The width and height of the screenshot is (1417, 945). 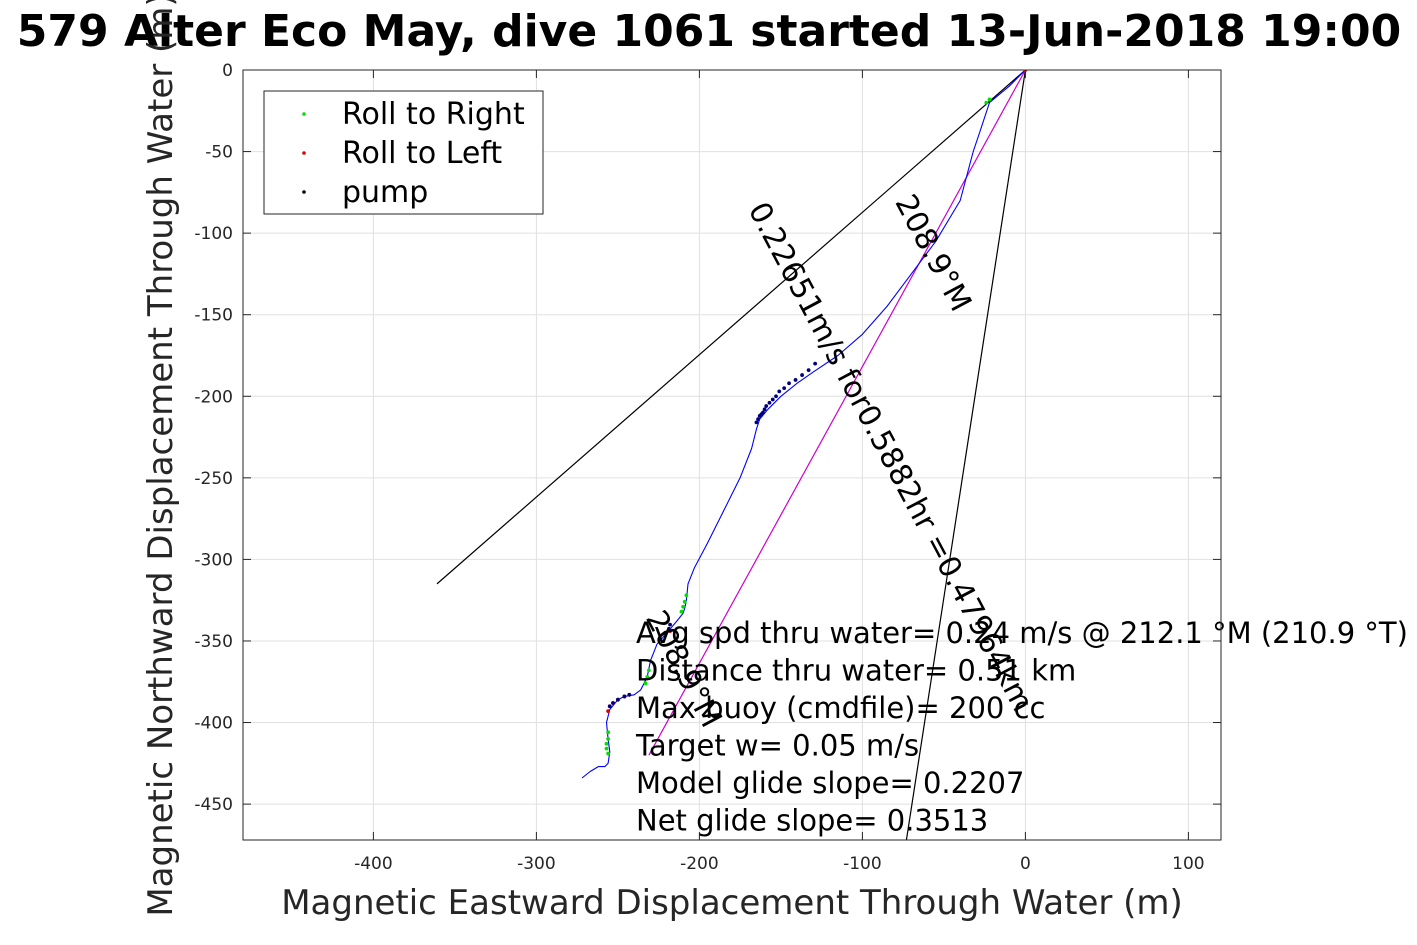 What do you see at coordinates (213, 724) in the screenshot?
I see `y-tick-label: -400` at bounding box center [213, 724].